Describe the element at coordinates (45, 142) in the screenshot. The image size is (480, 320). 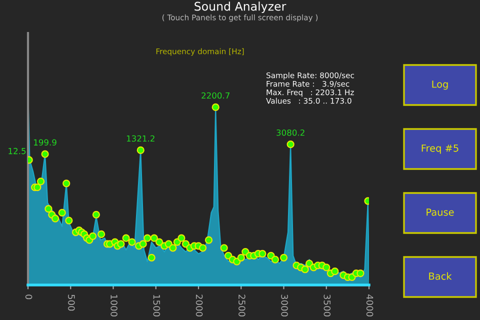
I see `annotation: 199.9` at that location.